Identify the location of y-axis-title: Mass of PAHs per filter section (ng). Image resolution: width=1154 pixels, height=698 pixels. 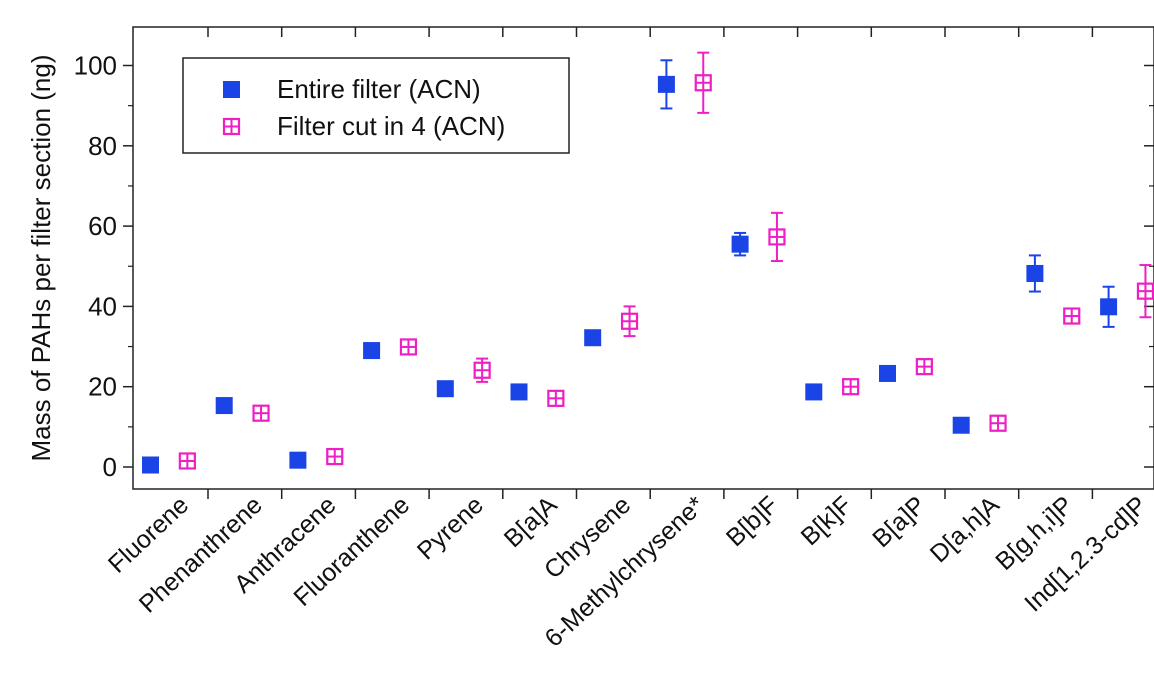
(41, 258).